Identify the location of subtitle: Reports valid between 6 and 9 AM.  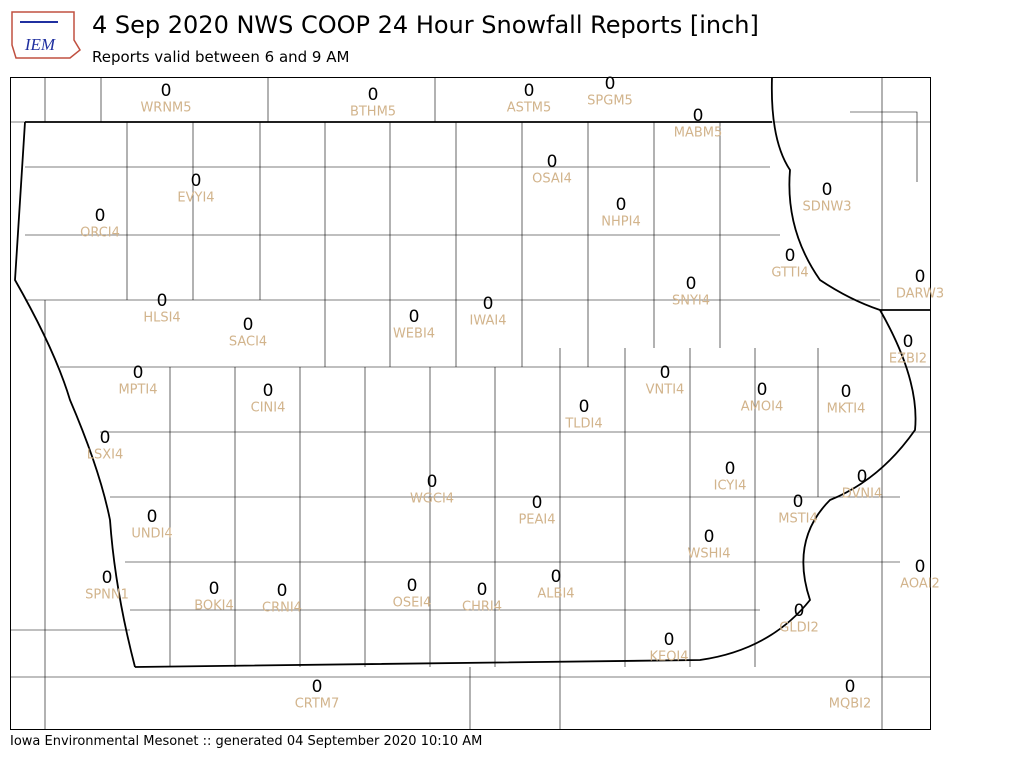
(220, 57).